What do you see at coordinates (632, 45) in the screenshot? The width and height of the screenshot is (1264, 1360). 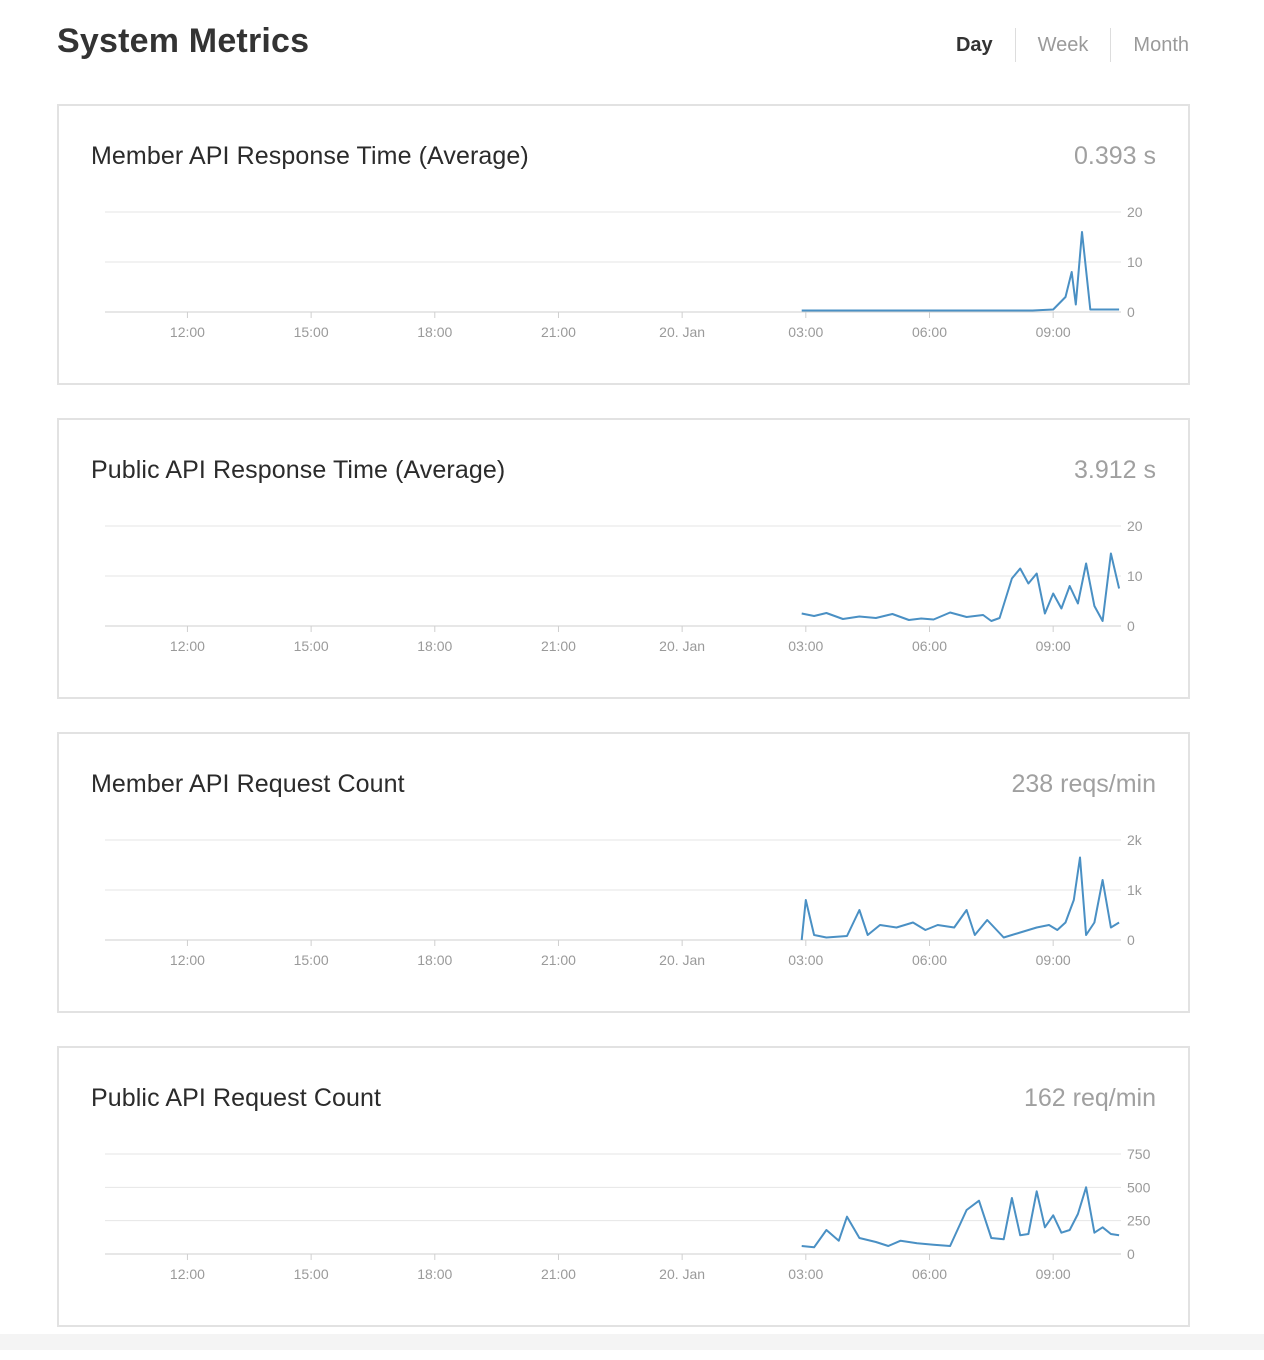 I see `page-header: System Metrics Day Week Month` at bounding box center [632, 45].